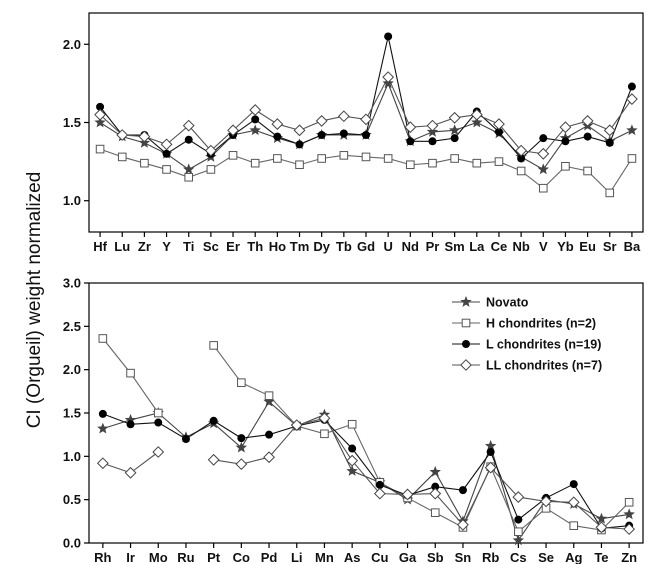  Describe the element at coordinates (463, 557) in the screenshot. I see `bottom-x-tick-label: Sn` at that location.